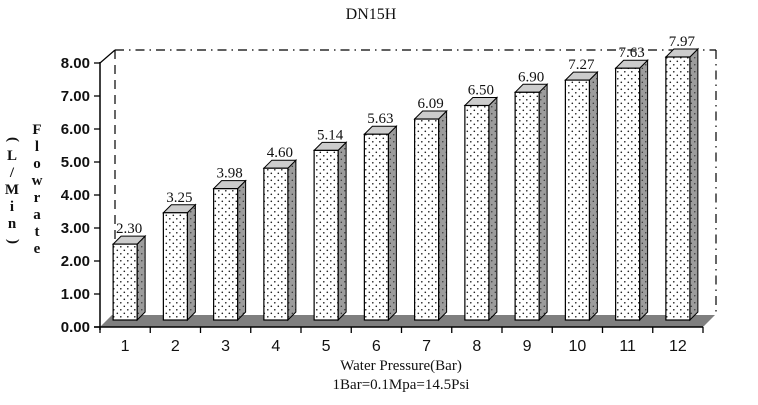 The image size is (758, 405). Describe the element at coordinates (371, 14) in the screenshot. I see `chart-title: DN15H` at that location.